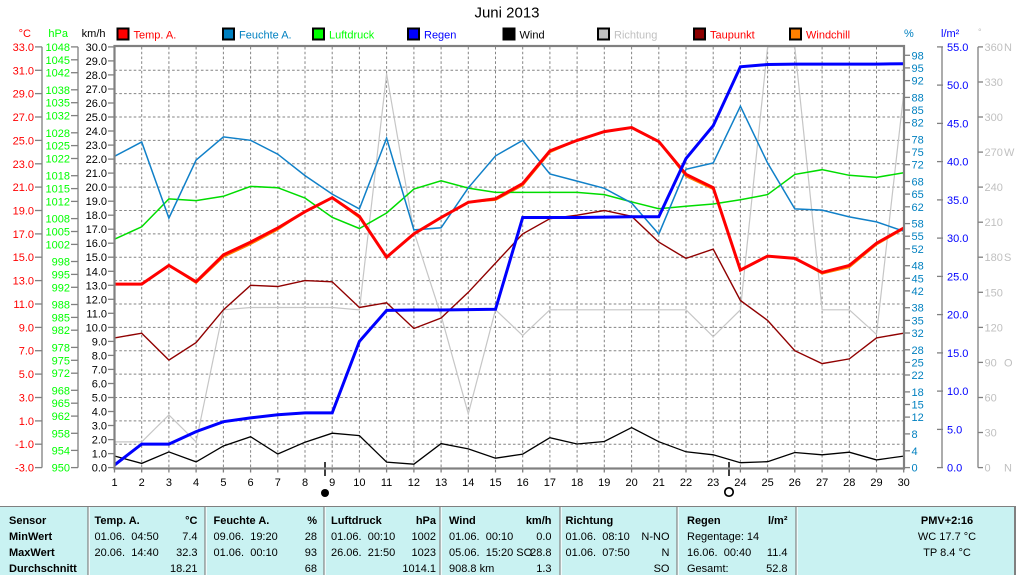 This screenshot has height=575, width=1016. What do you see at coordinates (96, 48) in the screenshot?
I see `svg-text: 30.0` at bounding box center [96, 48].